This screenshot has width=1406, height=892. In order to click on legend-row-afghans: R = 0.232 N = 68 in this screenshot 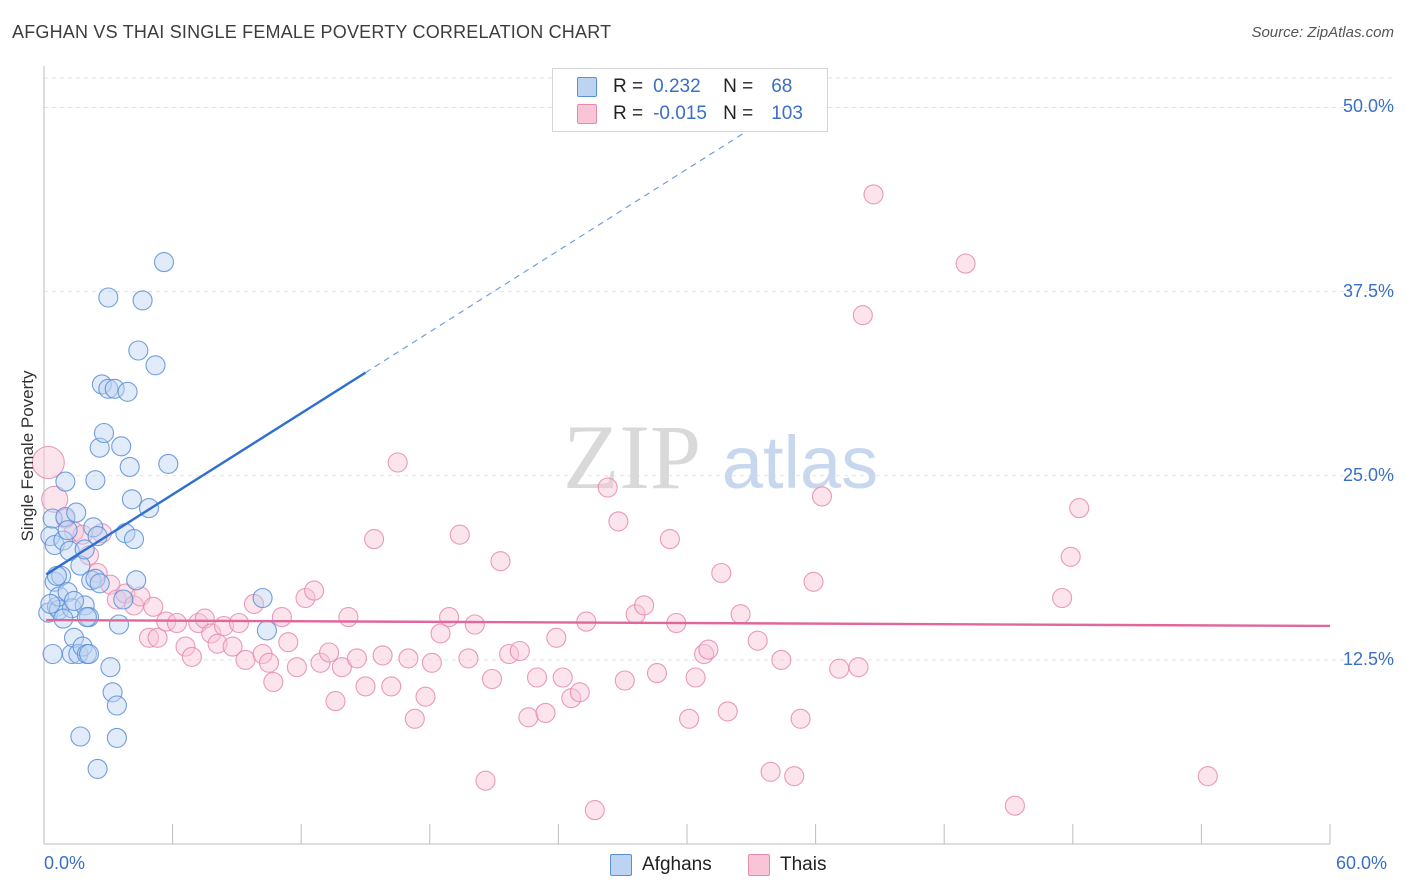, I will do `click(684, 87)`.